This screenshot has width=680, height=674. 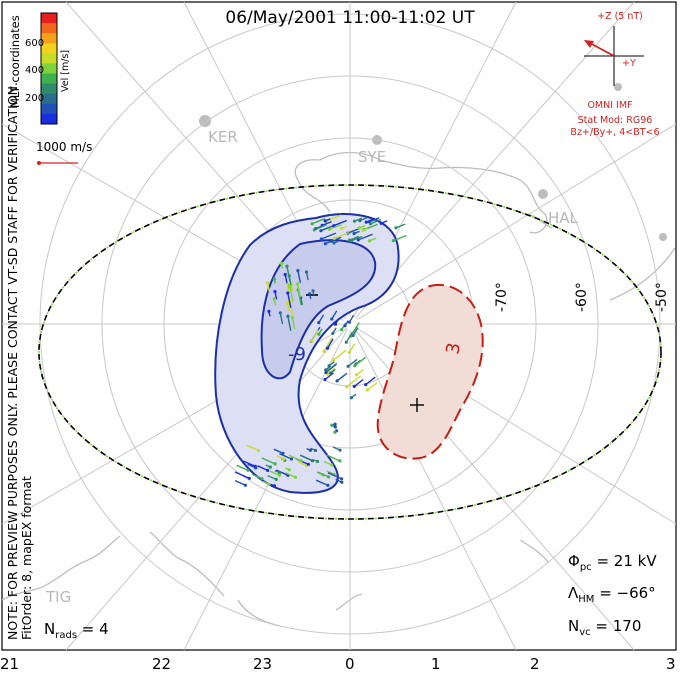 I want to click on scale-vector-dot, so click(x=39, y=163).